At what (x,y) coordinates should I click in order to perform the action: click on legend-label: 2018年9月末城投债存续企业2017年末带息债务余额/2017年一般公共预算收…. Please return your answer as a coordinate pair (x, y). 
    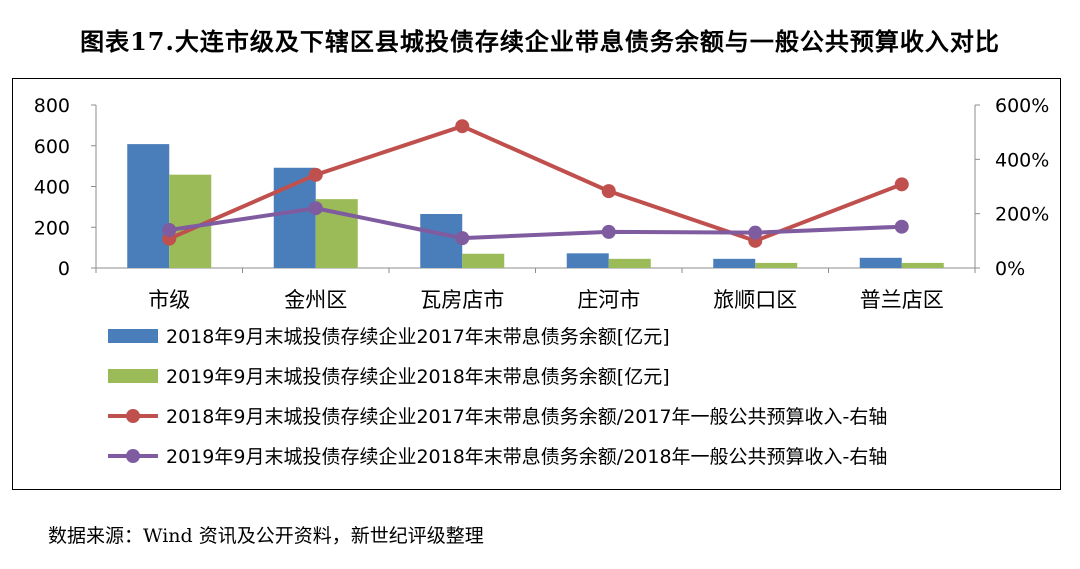
    Looking at the image, I should click on (526, 417).